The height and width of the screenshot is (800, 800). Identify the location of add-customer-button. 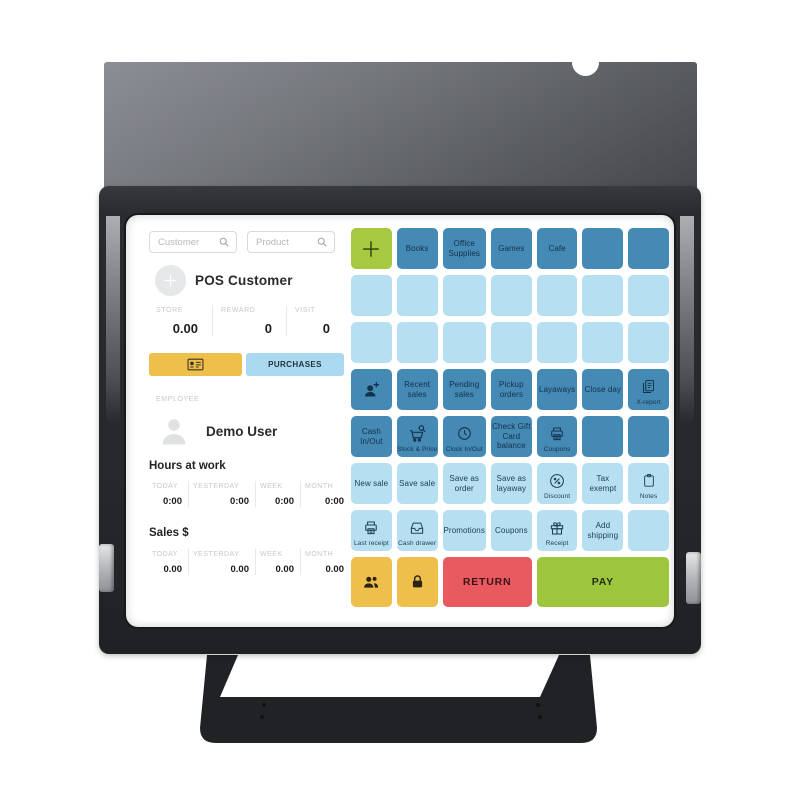
(371, 389).